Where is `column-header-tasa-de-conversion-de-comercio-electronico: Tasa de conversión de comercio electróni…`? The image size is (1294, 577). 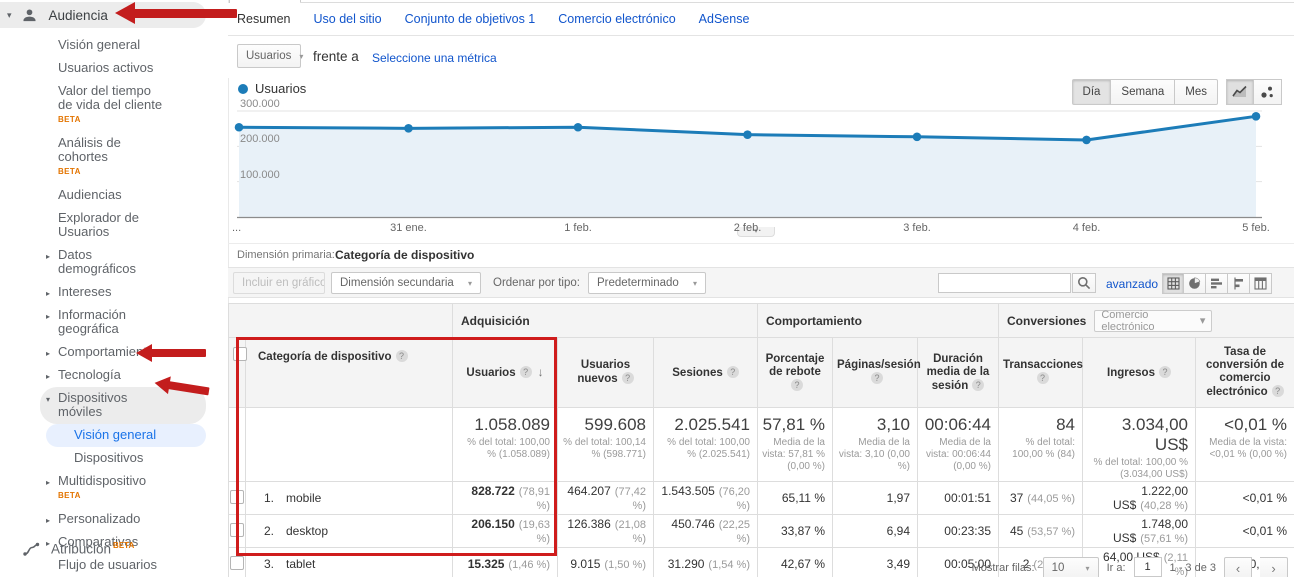 column-header-tasa-de-conversion-de-comercio-electronico: Tasa de conversión de comercio electróni… is located at coordinates (1244, 372).